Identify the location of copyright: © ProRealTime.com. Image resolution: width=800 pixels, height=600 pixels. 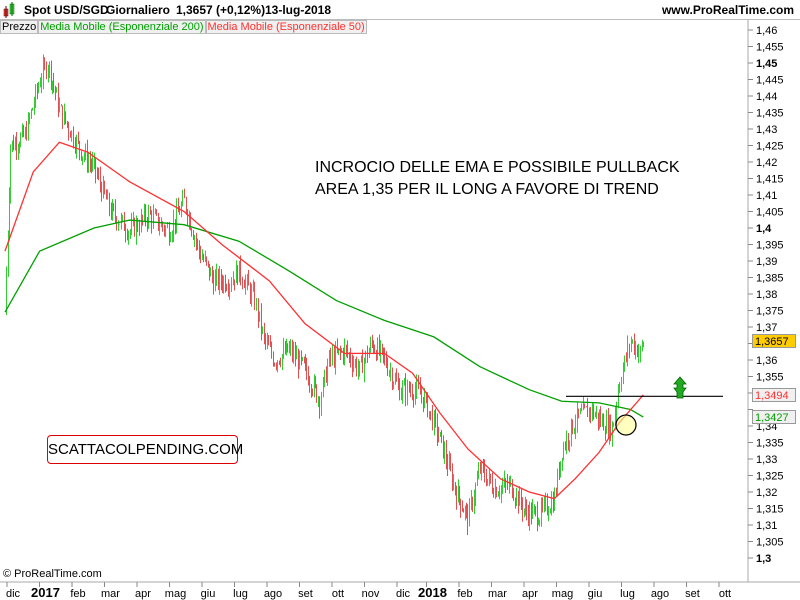
(52, 574).